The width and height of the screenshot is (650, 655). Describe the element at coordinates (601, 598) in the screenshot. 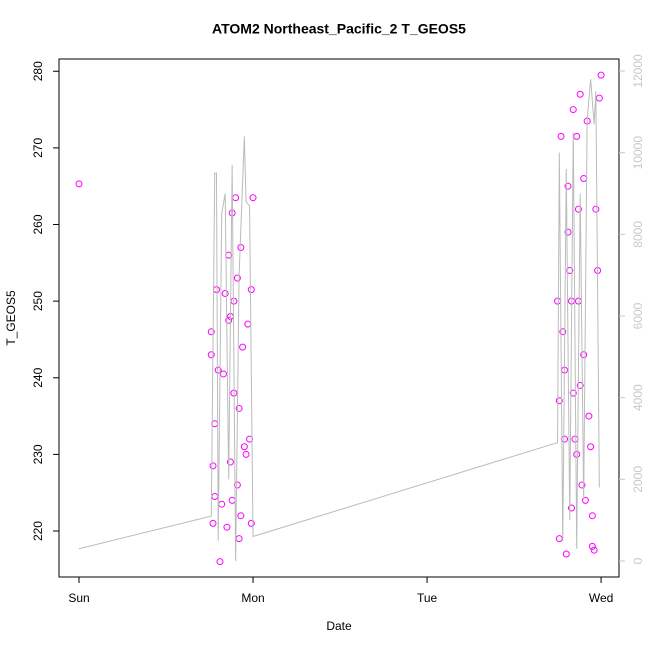

I see `x-tick-label: Wed` at that location.